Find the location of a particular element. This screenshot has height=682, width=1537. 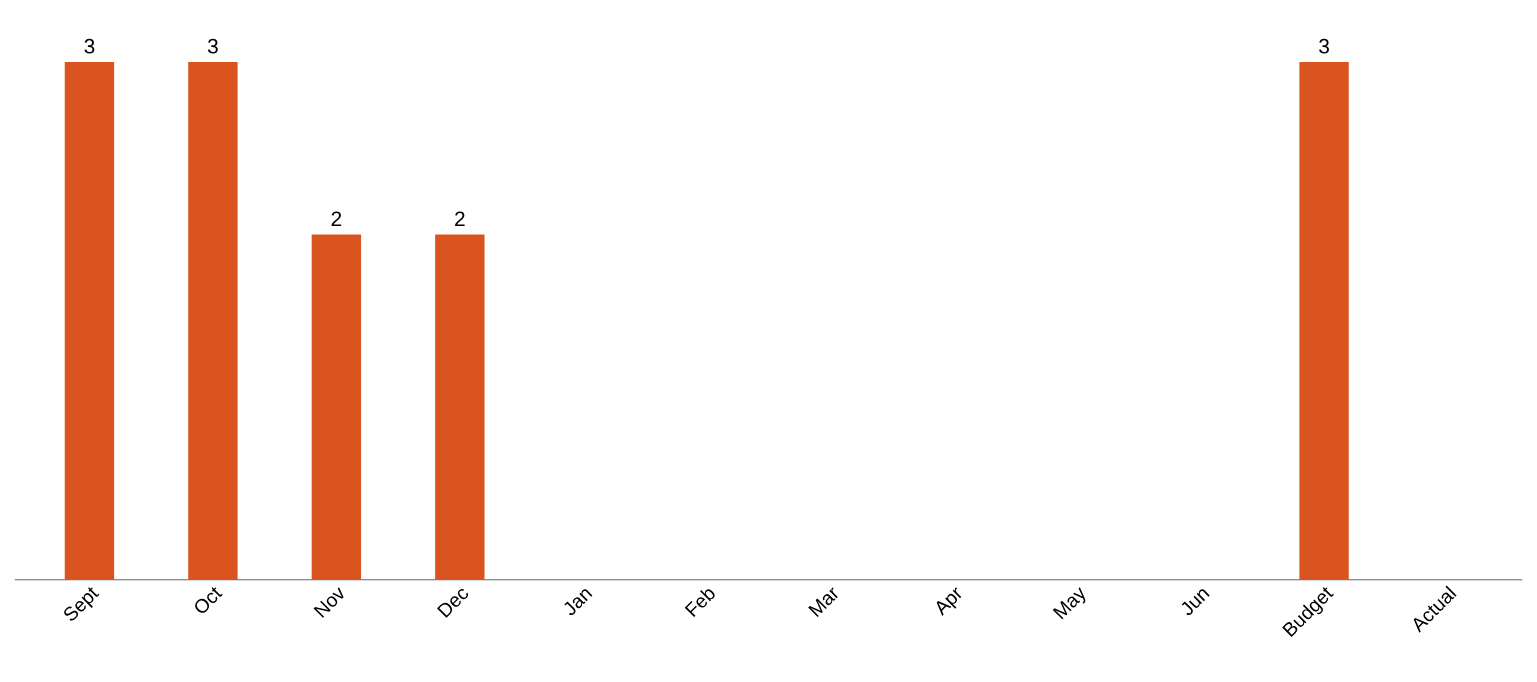

x-tick-label: Apr is located at coordinates (949, 602).